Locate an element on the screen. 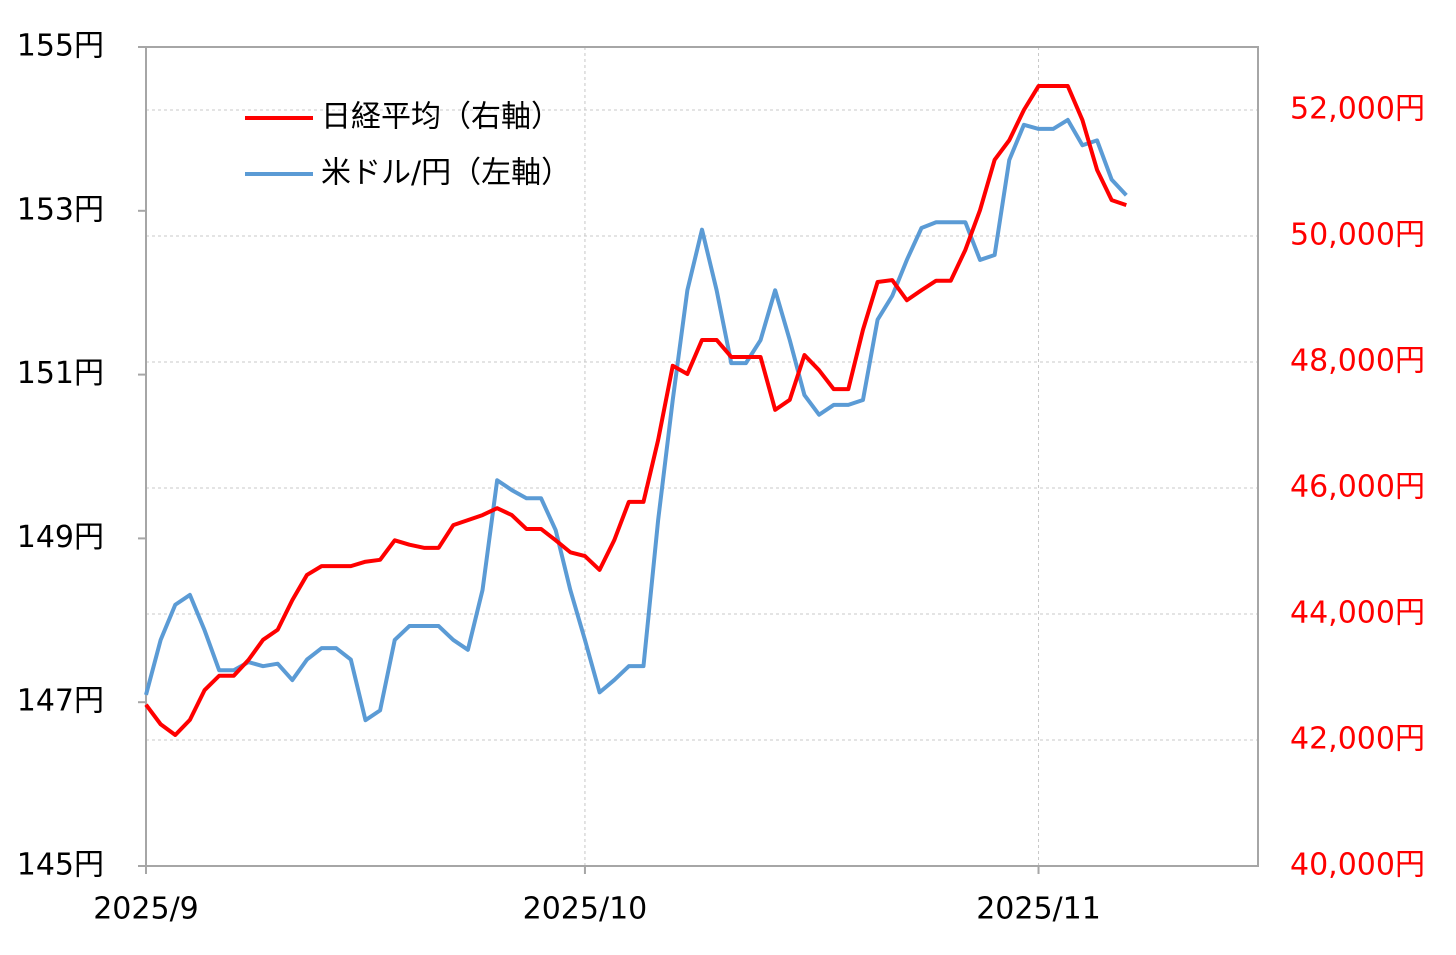  y-tick-label: 155円 is located at coordinates (60, 46).